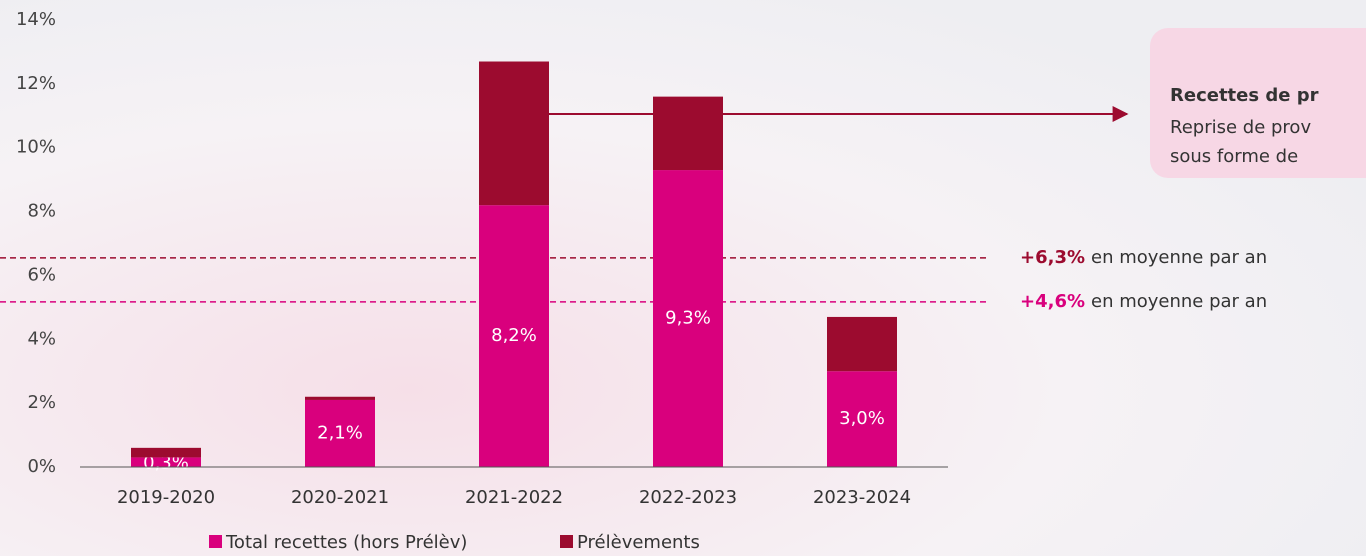  What do you see at coordinates (514, 497) in the screenshot?
I see `x-tick-label: 2021-2022` at bounding box center [514, 497].